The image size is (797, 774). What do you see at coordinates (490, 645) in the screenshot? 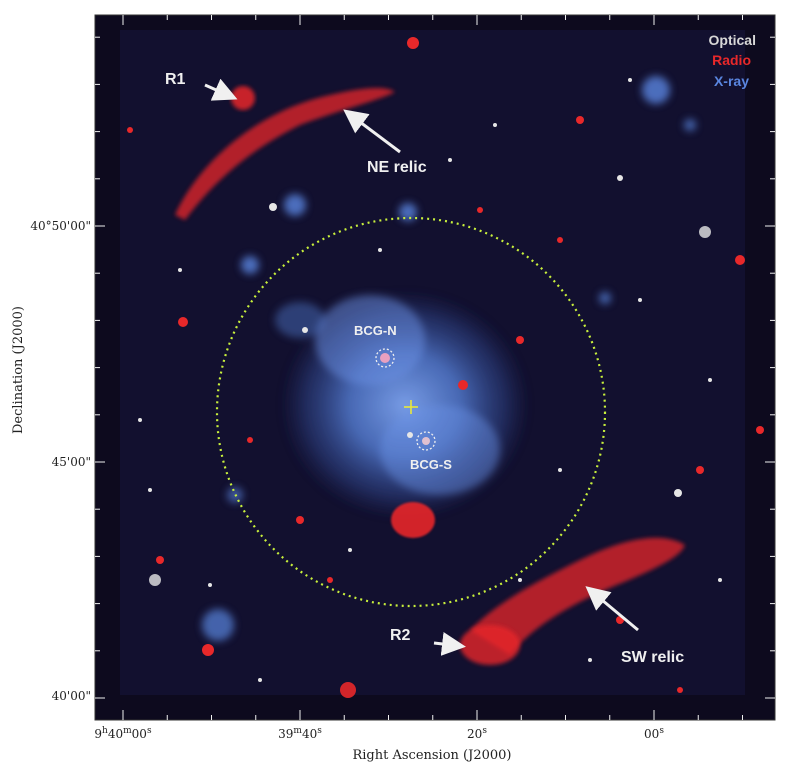
I see `r2-emission` at bounding box center [490, 645].